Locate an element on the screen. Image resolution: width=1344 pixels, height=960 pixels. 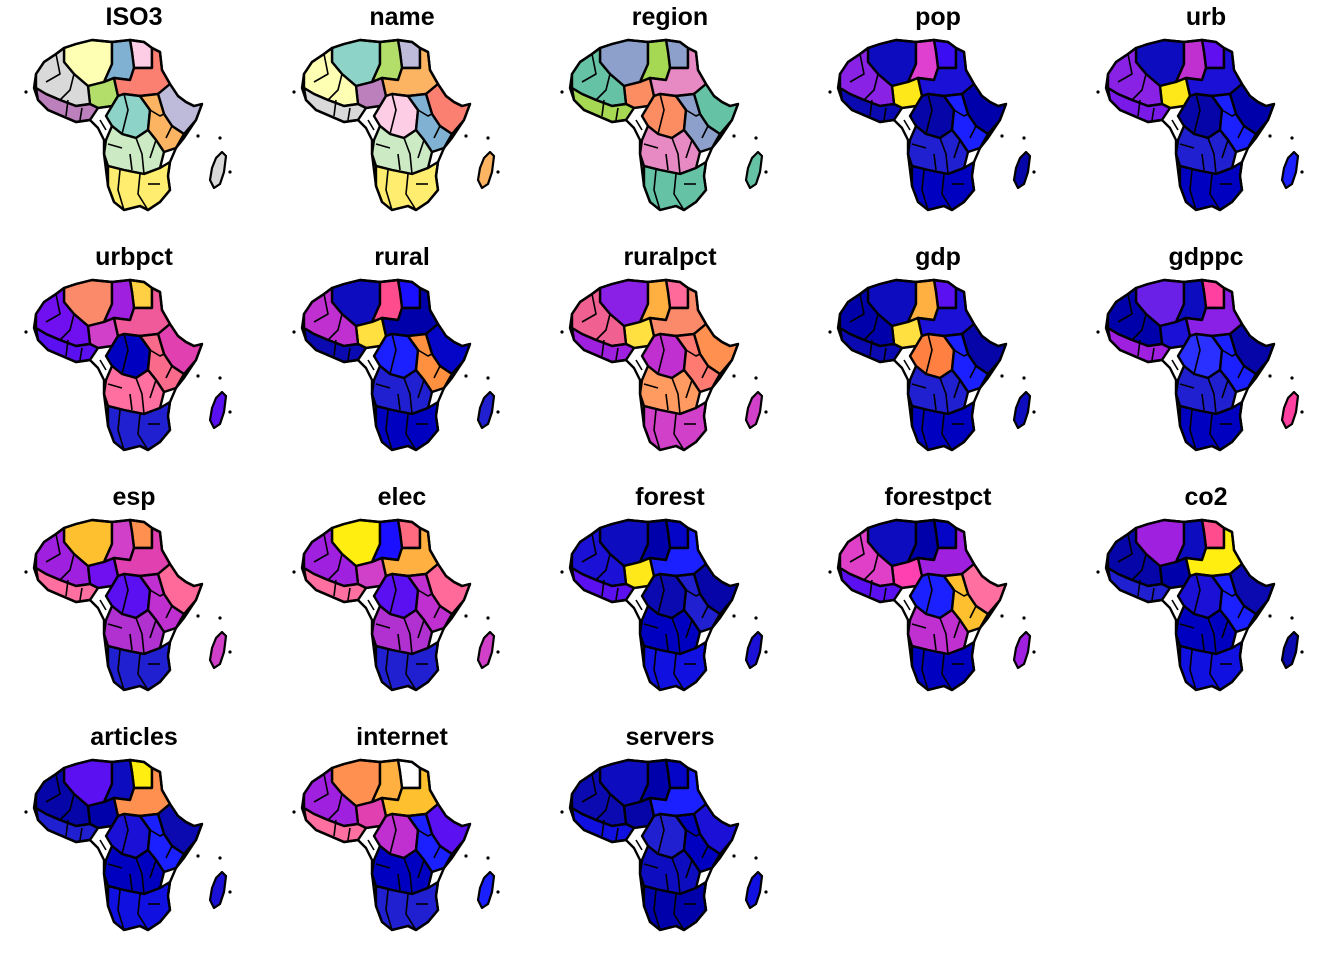
map-panel: gdp is located at coordinates (938, 360).